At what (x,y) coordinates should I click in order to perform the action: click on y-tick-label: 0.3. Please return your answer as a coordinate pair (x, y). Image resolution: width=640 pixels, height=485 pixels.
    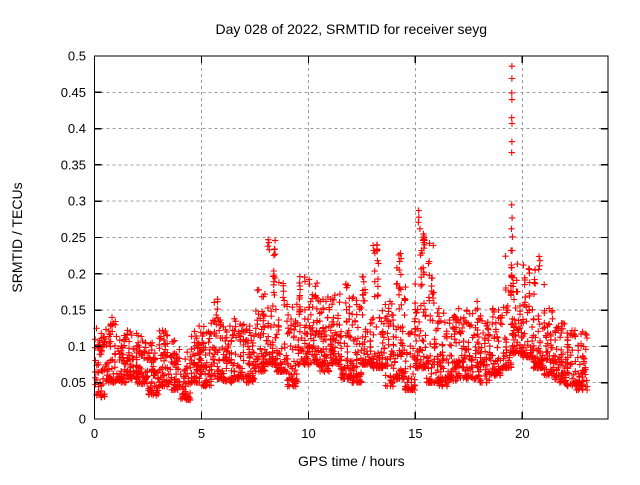
    Looking at the image, I should click on (77, 201).